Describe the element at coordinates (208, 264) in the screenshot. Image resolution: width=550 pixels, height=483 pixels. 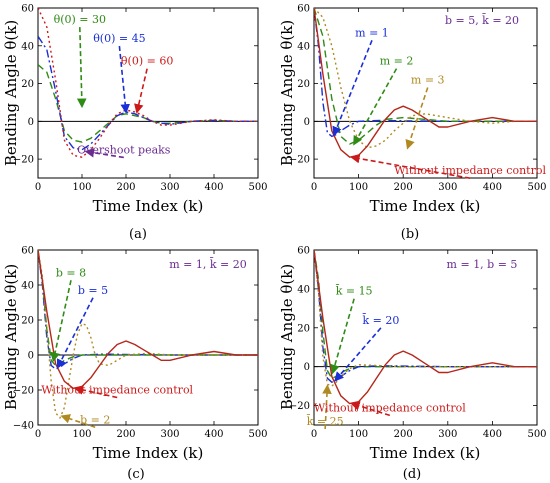
I see `params-text: m = 1, k̄ = 20` at that location.